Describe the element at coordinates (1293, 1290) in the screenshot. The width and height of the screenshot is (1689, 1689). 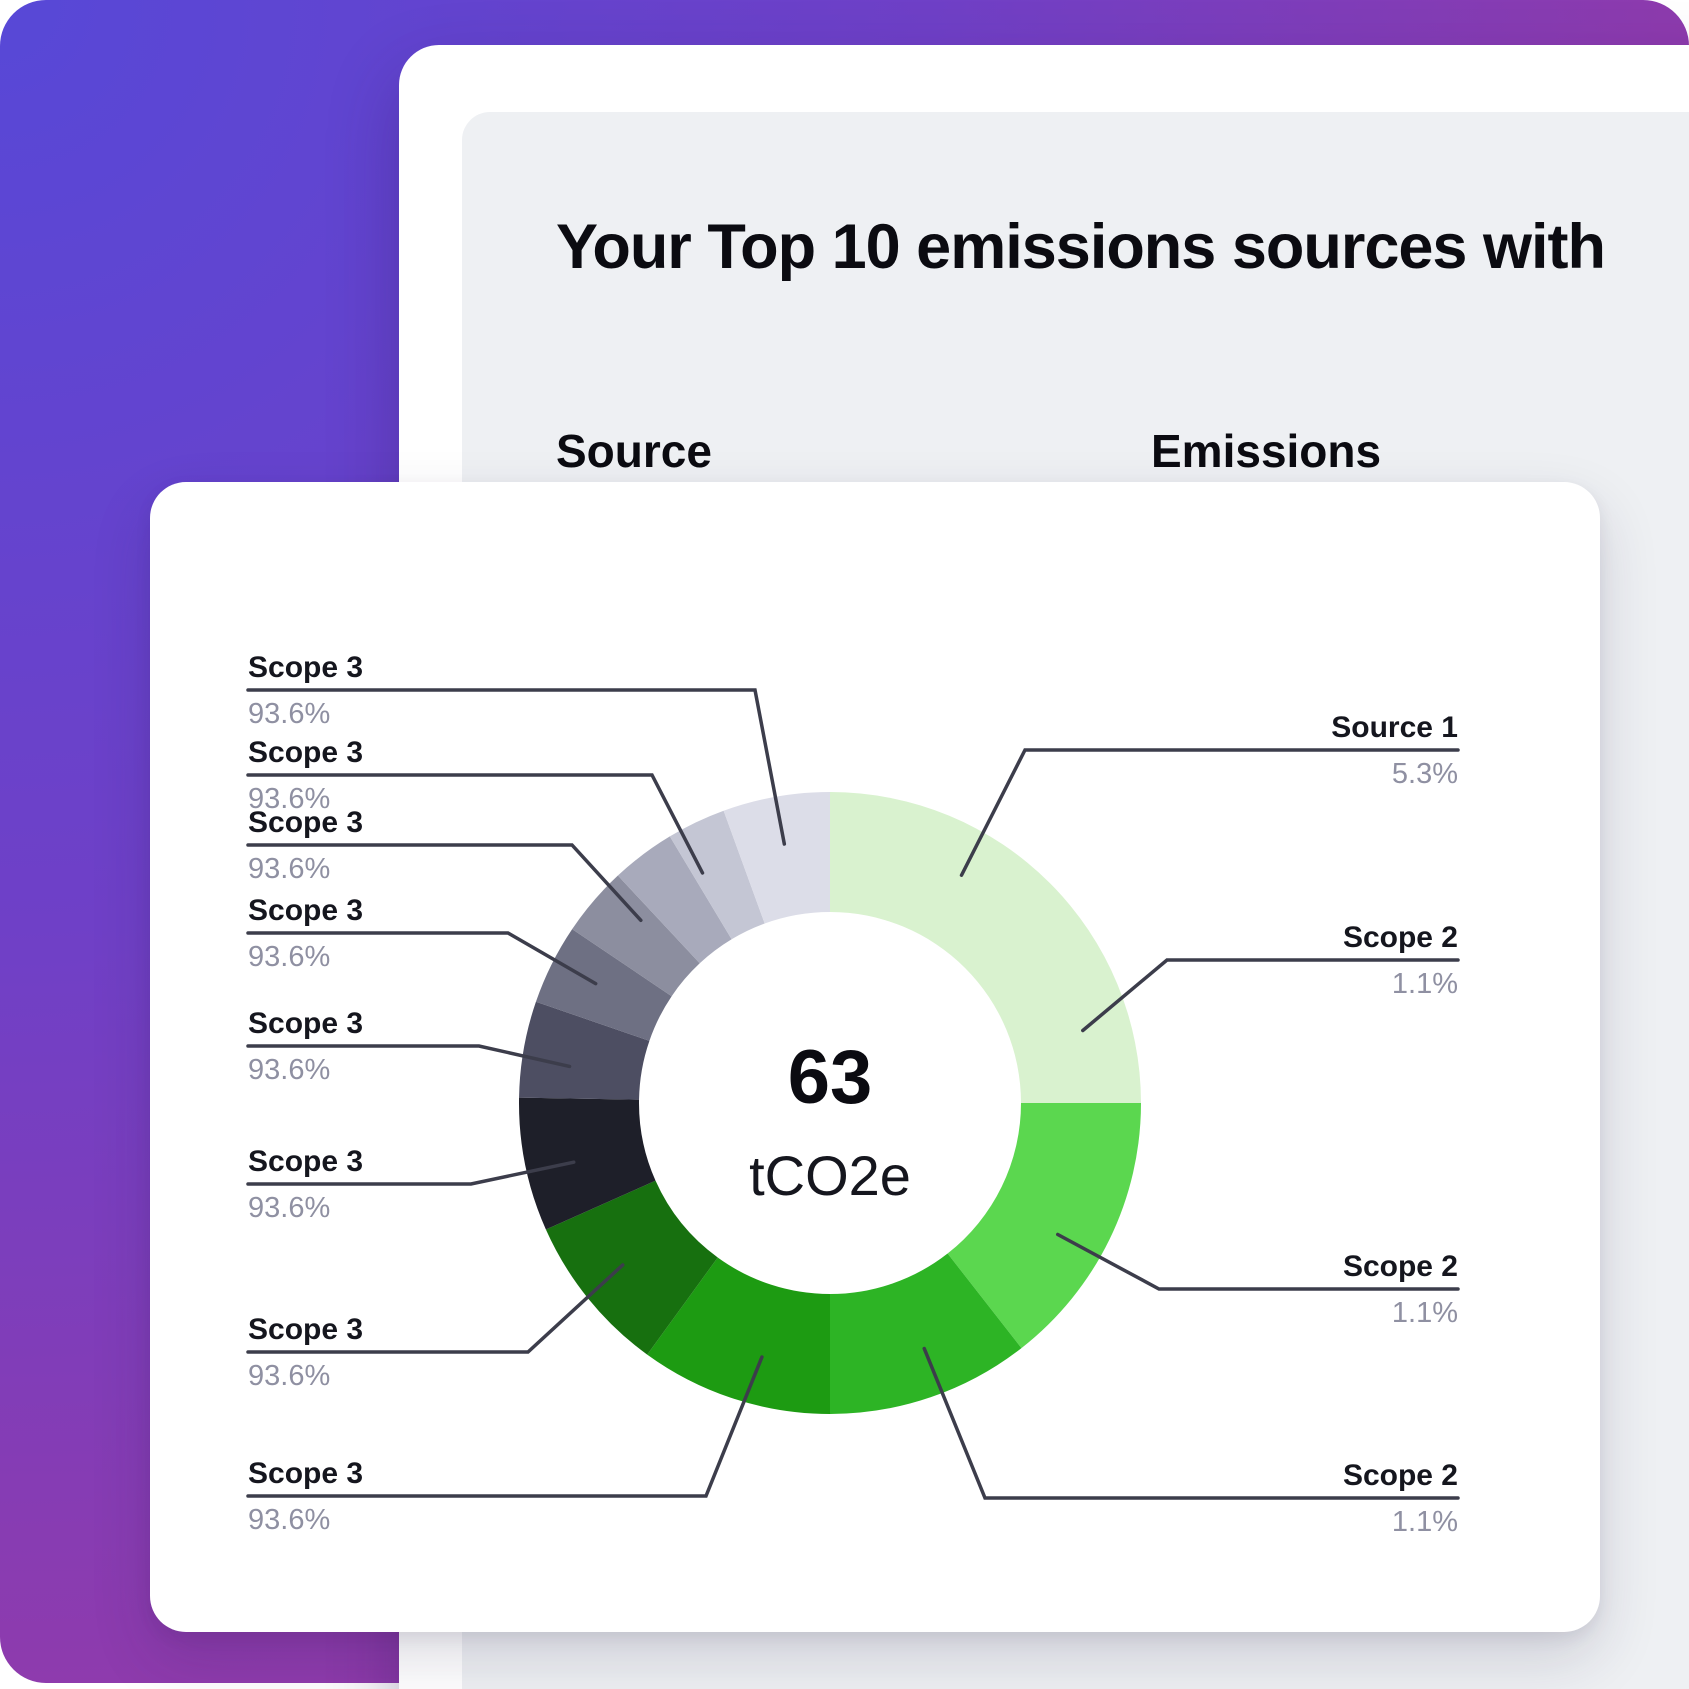
I see `callout-label-2: Scope 2 1.1%` at that location.